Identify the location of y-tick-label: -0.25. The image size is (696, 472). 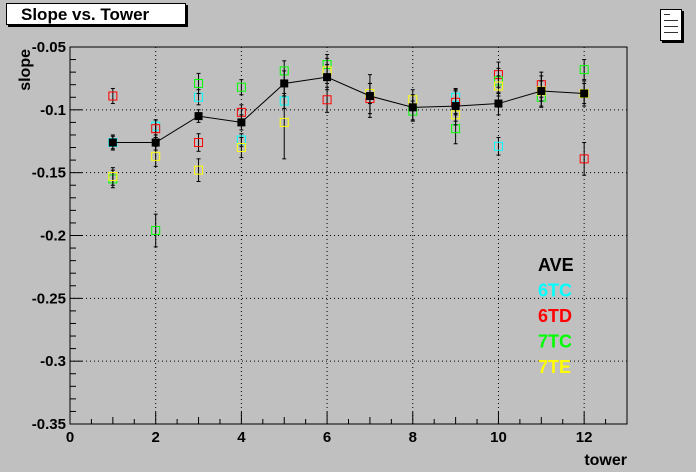
(49, 298).